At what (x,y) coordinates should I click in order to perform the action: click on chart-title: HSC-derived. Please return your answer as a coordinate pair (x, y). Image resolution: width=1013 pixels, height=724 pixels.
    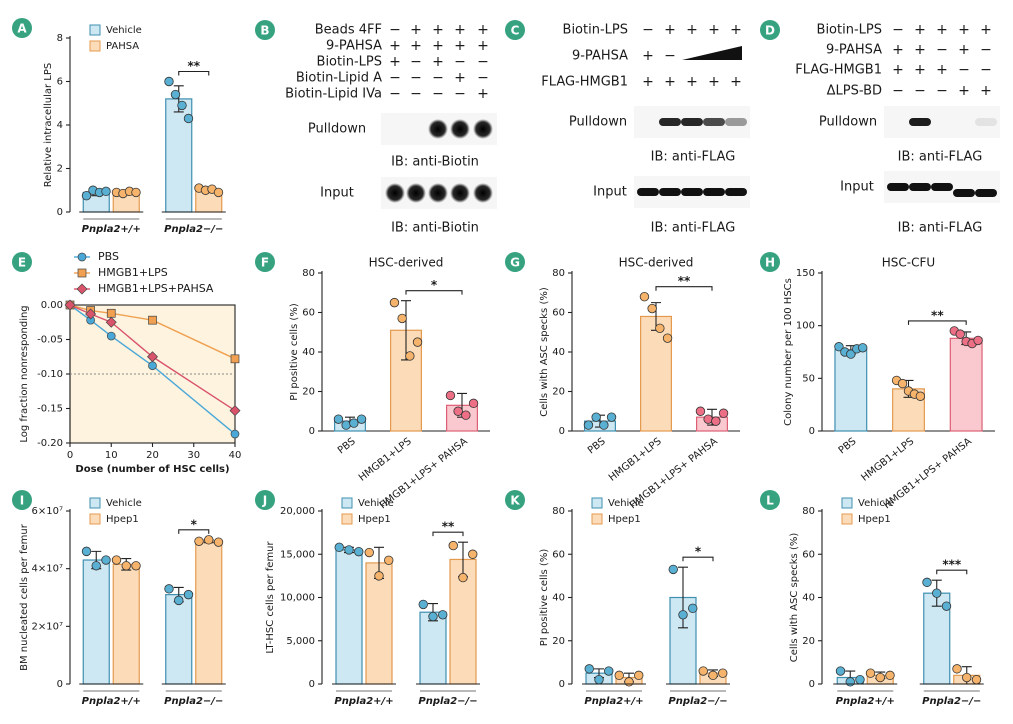
    Looking at the image, I should click on (656, 263).